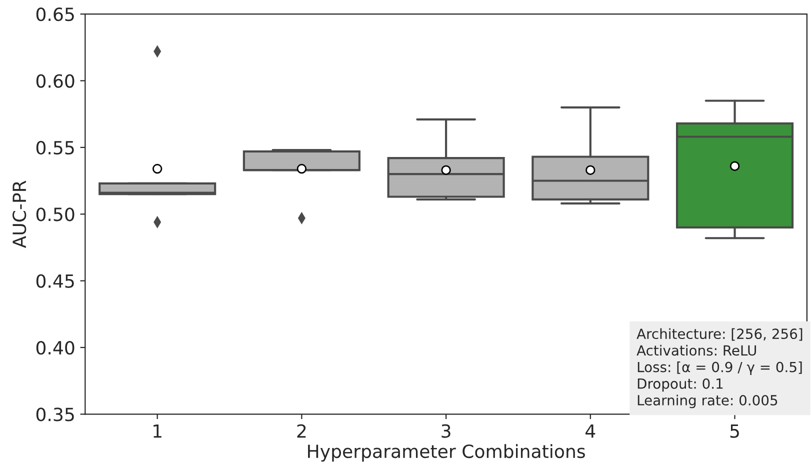 The width and height of the screenshot is (811, 468). What do you see at coordinates (55, 215) in the screenshot?
I see `y-tick-label: 0.50` at bounding box center [55, 215].